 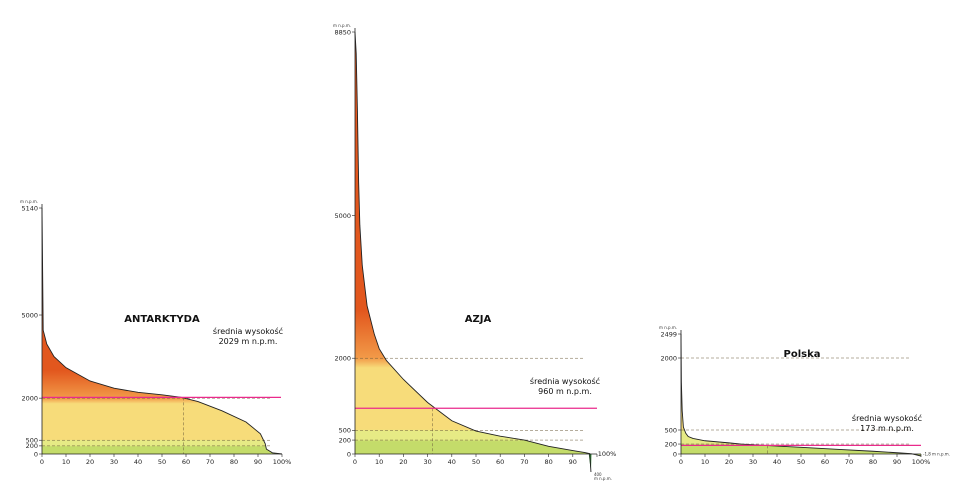 What do you see at coordinates (927, 454) in the screenshot?
I see `min-elevation-label: -1,8` at bounding box center [927, 454].